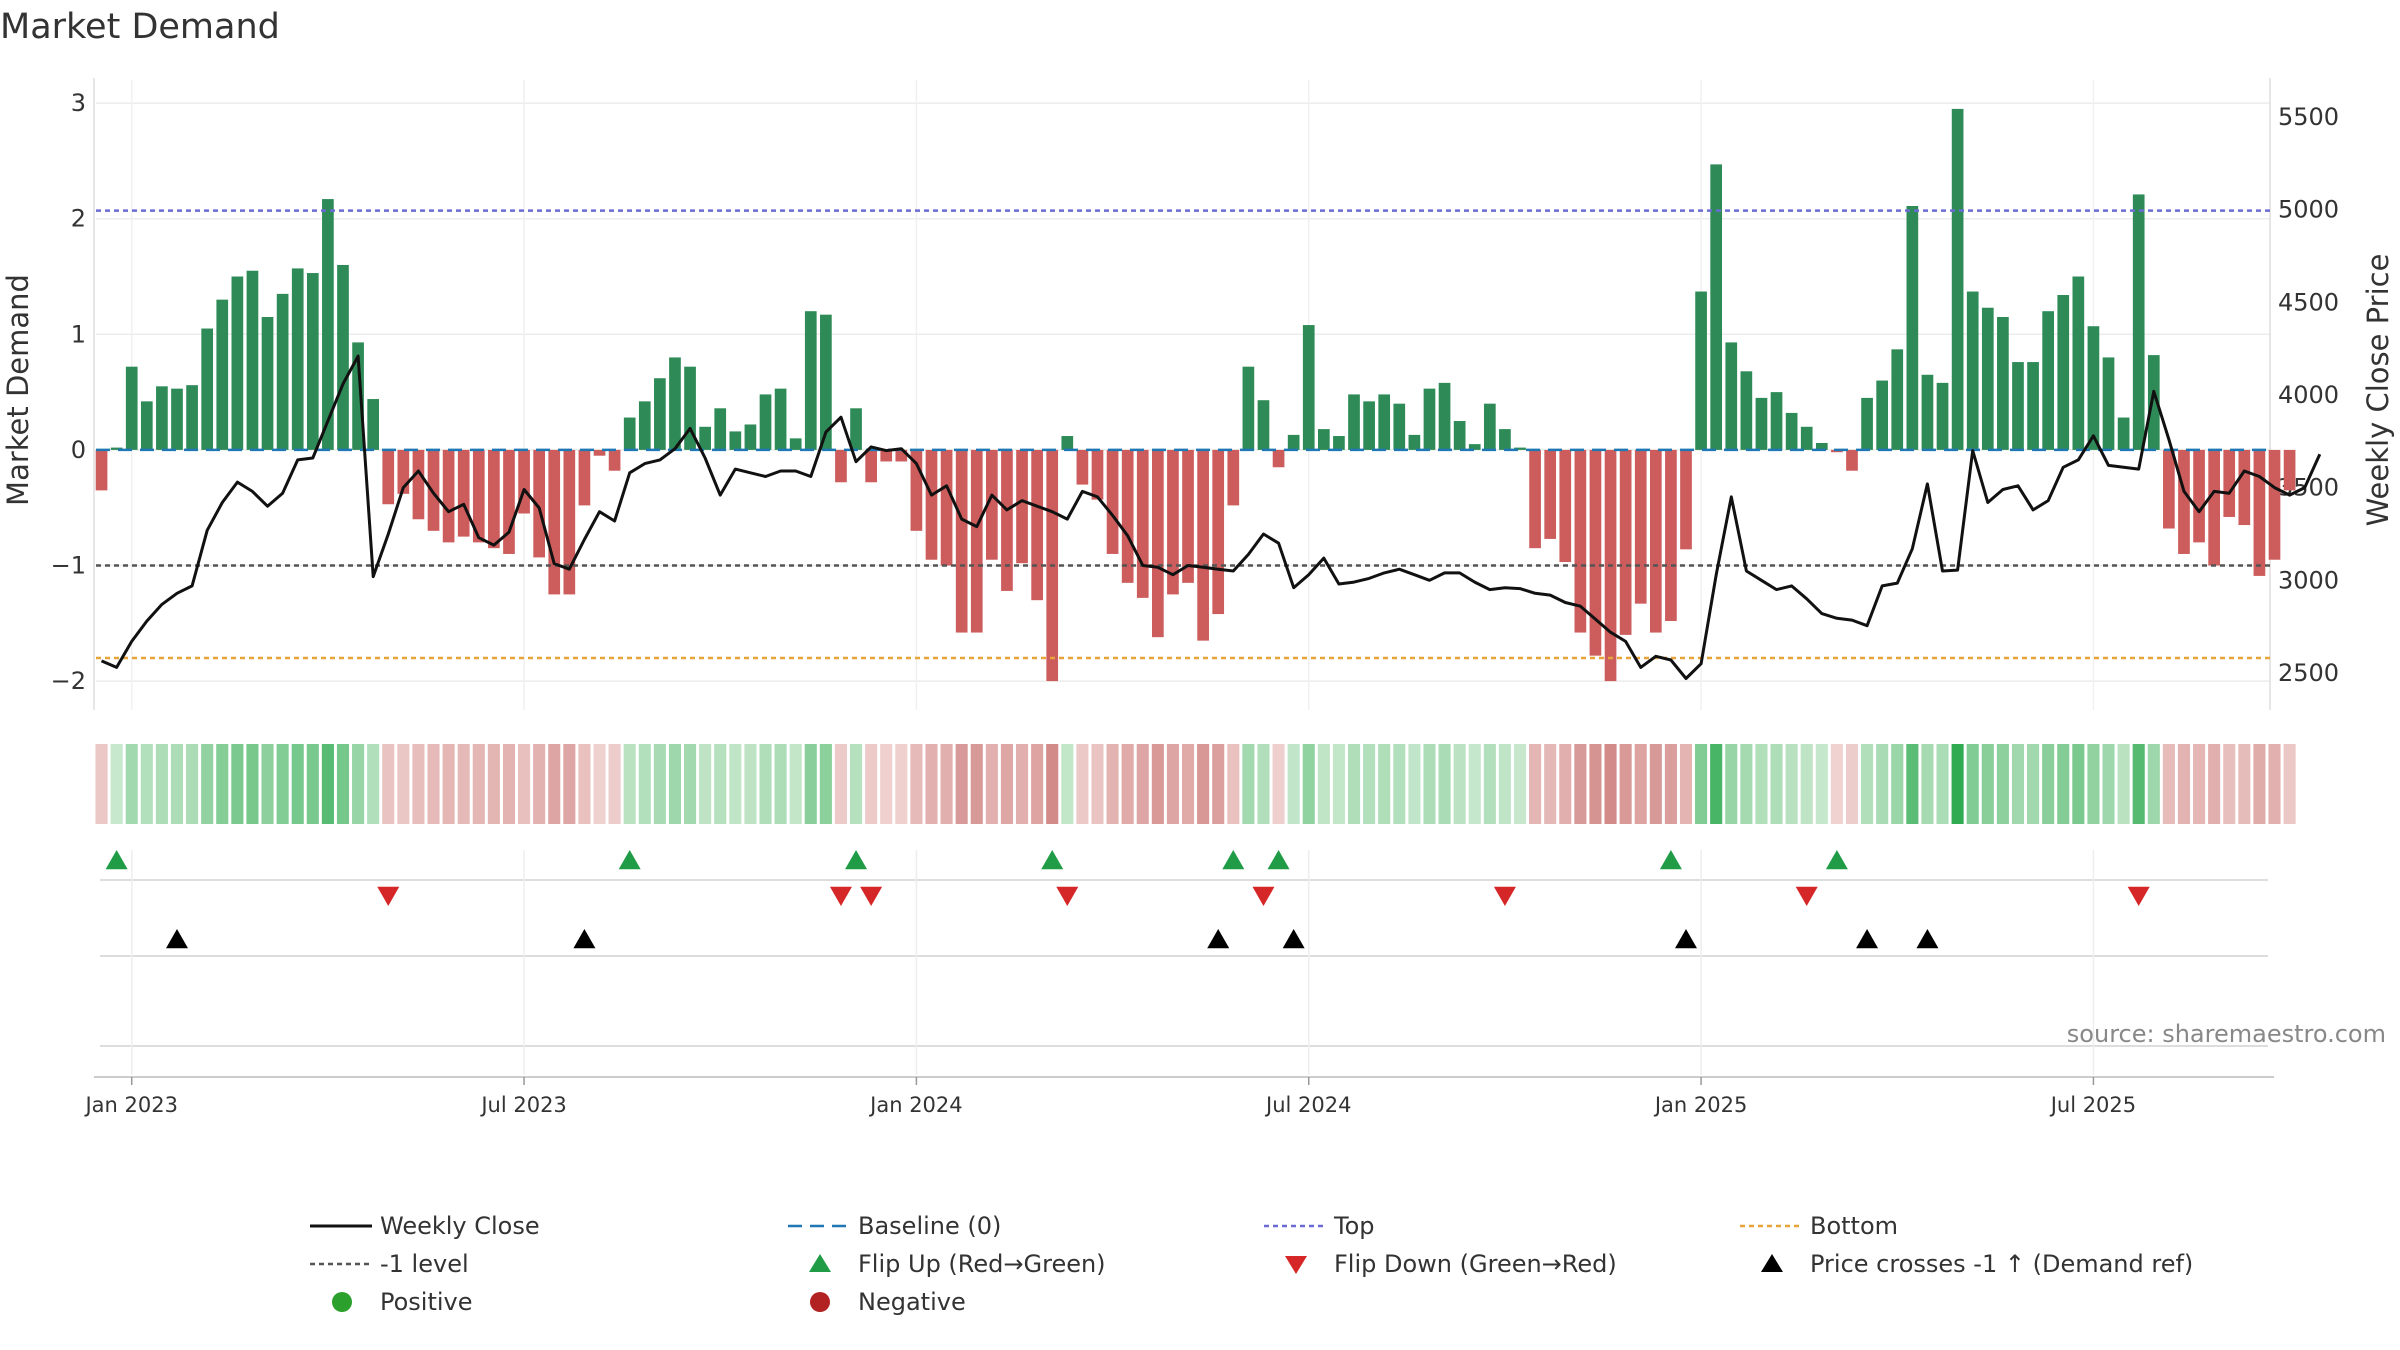  I want to click on flip-down-marker, so click(1806, 896).